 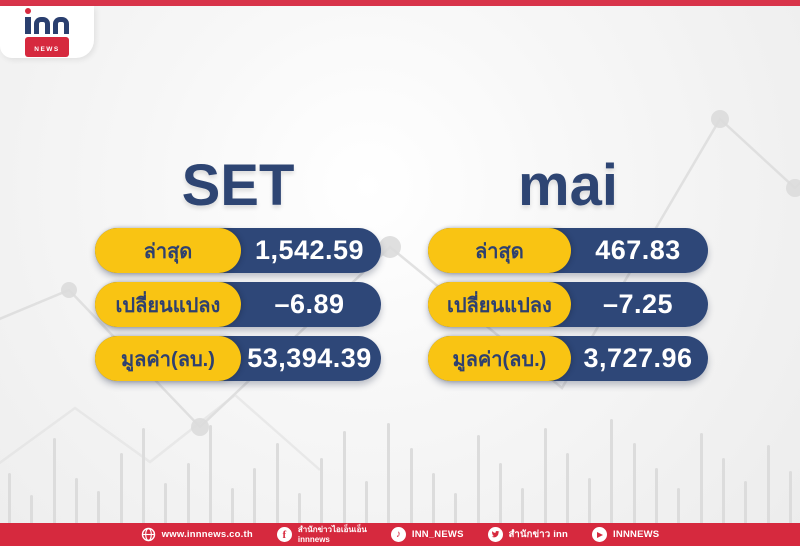 What do you see at coordinates (313, 539) in the screenshot?
I see `facebook-handle-line2: innnews` at bounding box center [313, 539].